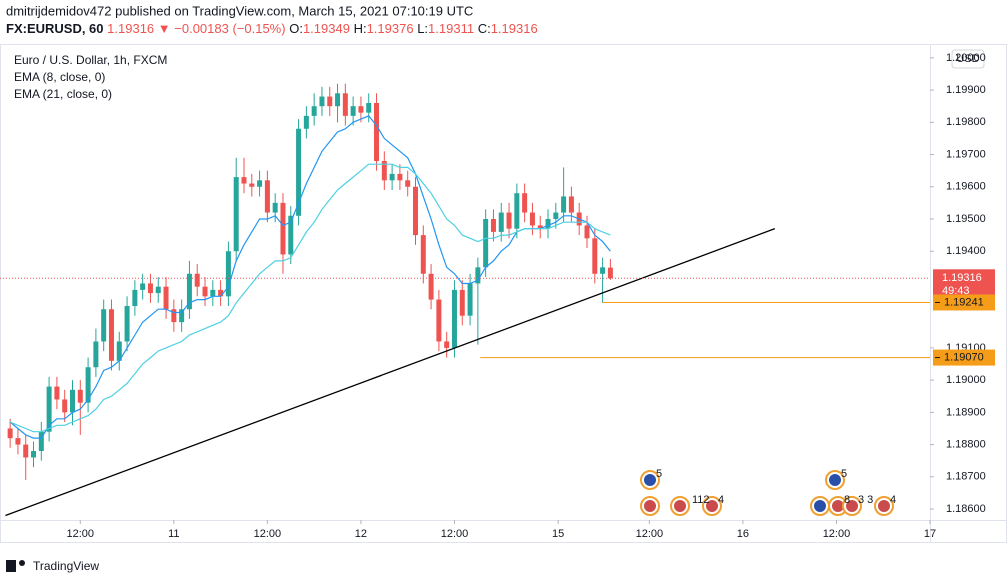 The width and height of the screenshot is (1007, 585). Describe the element at coordinates (66, 566) in the screenshot. I see `footer-brand: TradingView` at that location.